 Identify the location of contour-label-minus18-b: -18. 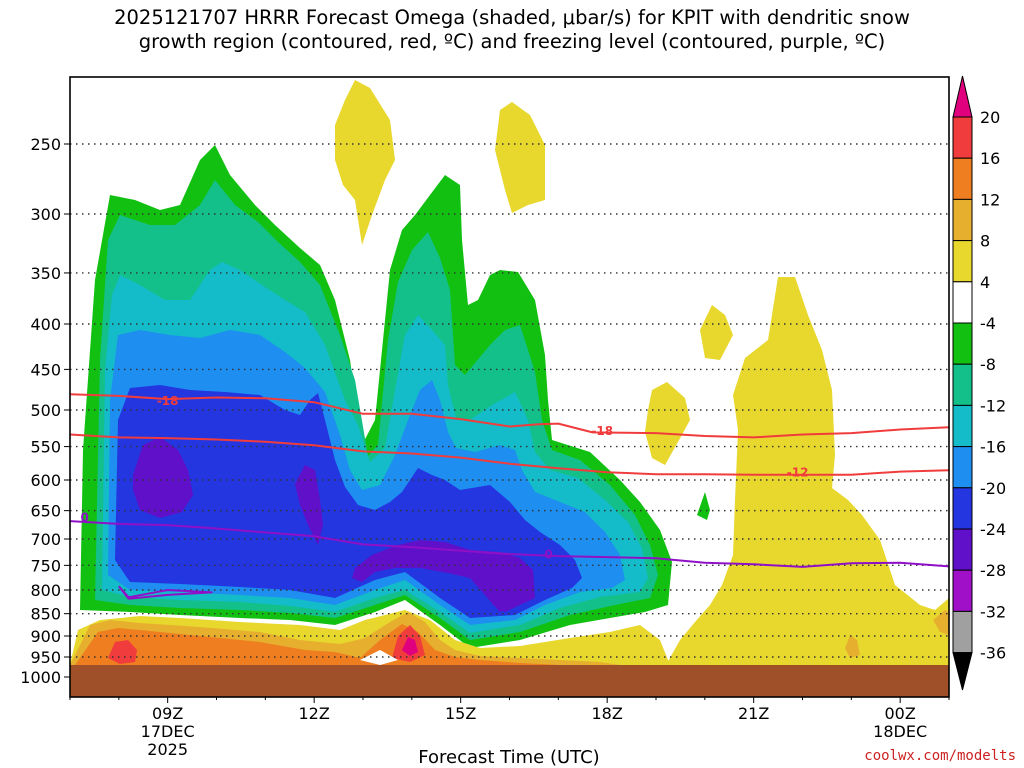
(602, 431).